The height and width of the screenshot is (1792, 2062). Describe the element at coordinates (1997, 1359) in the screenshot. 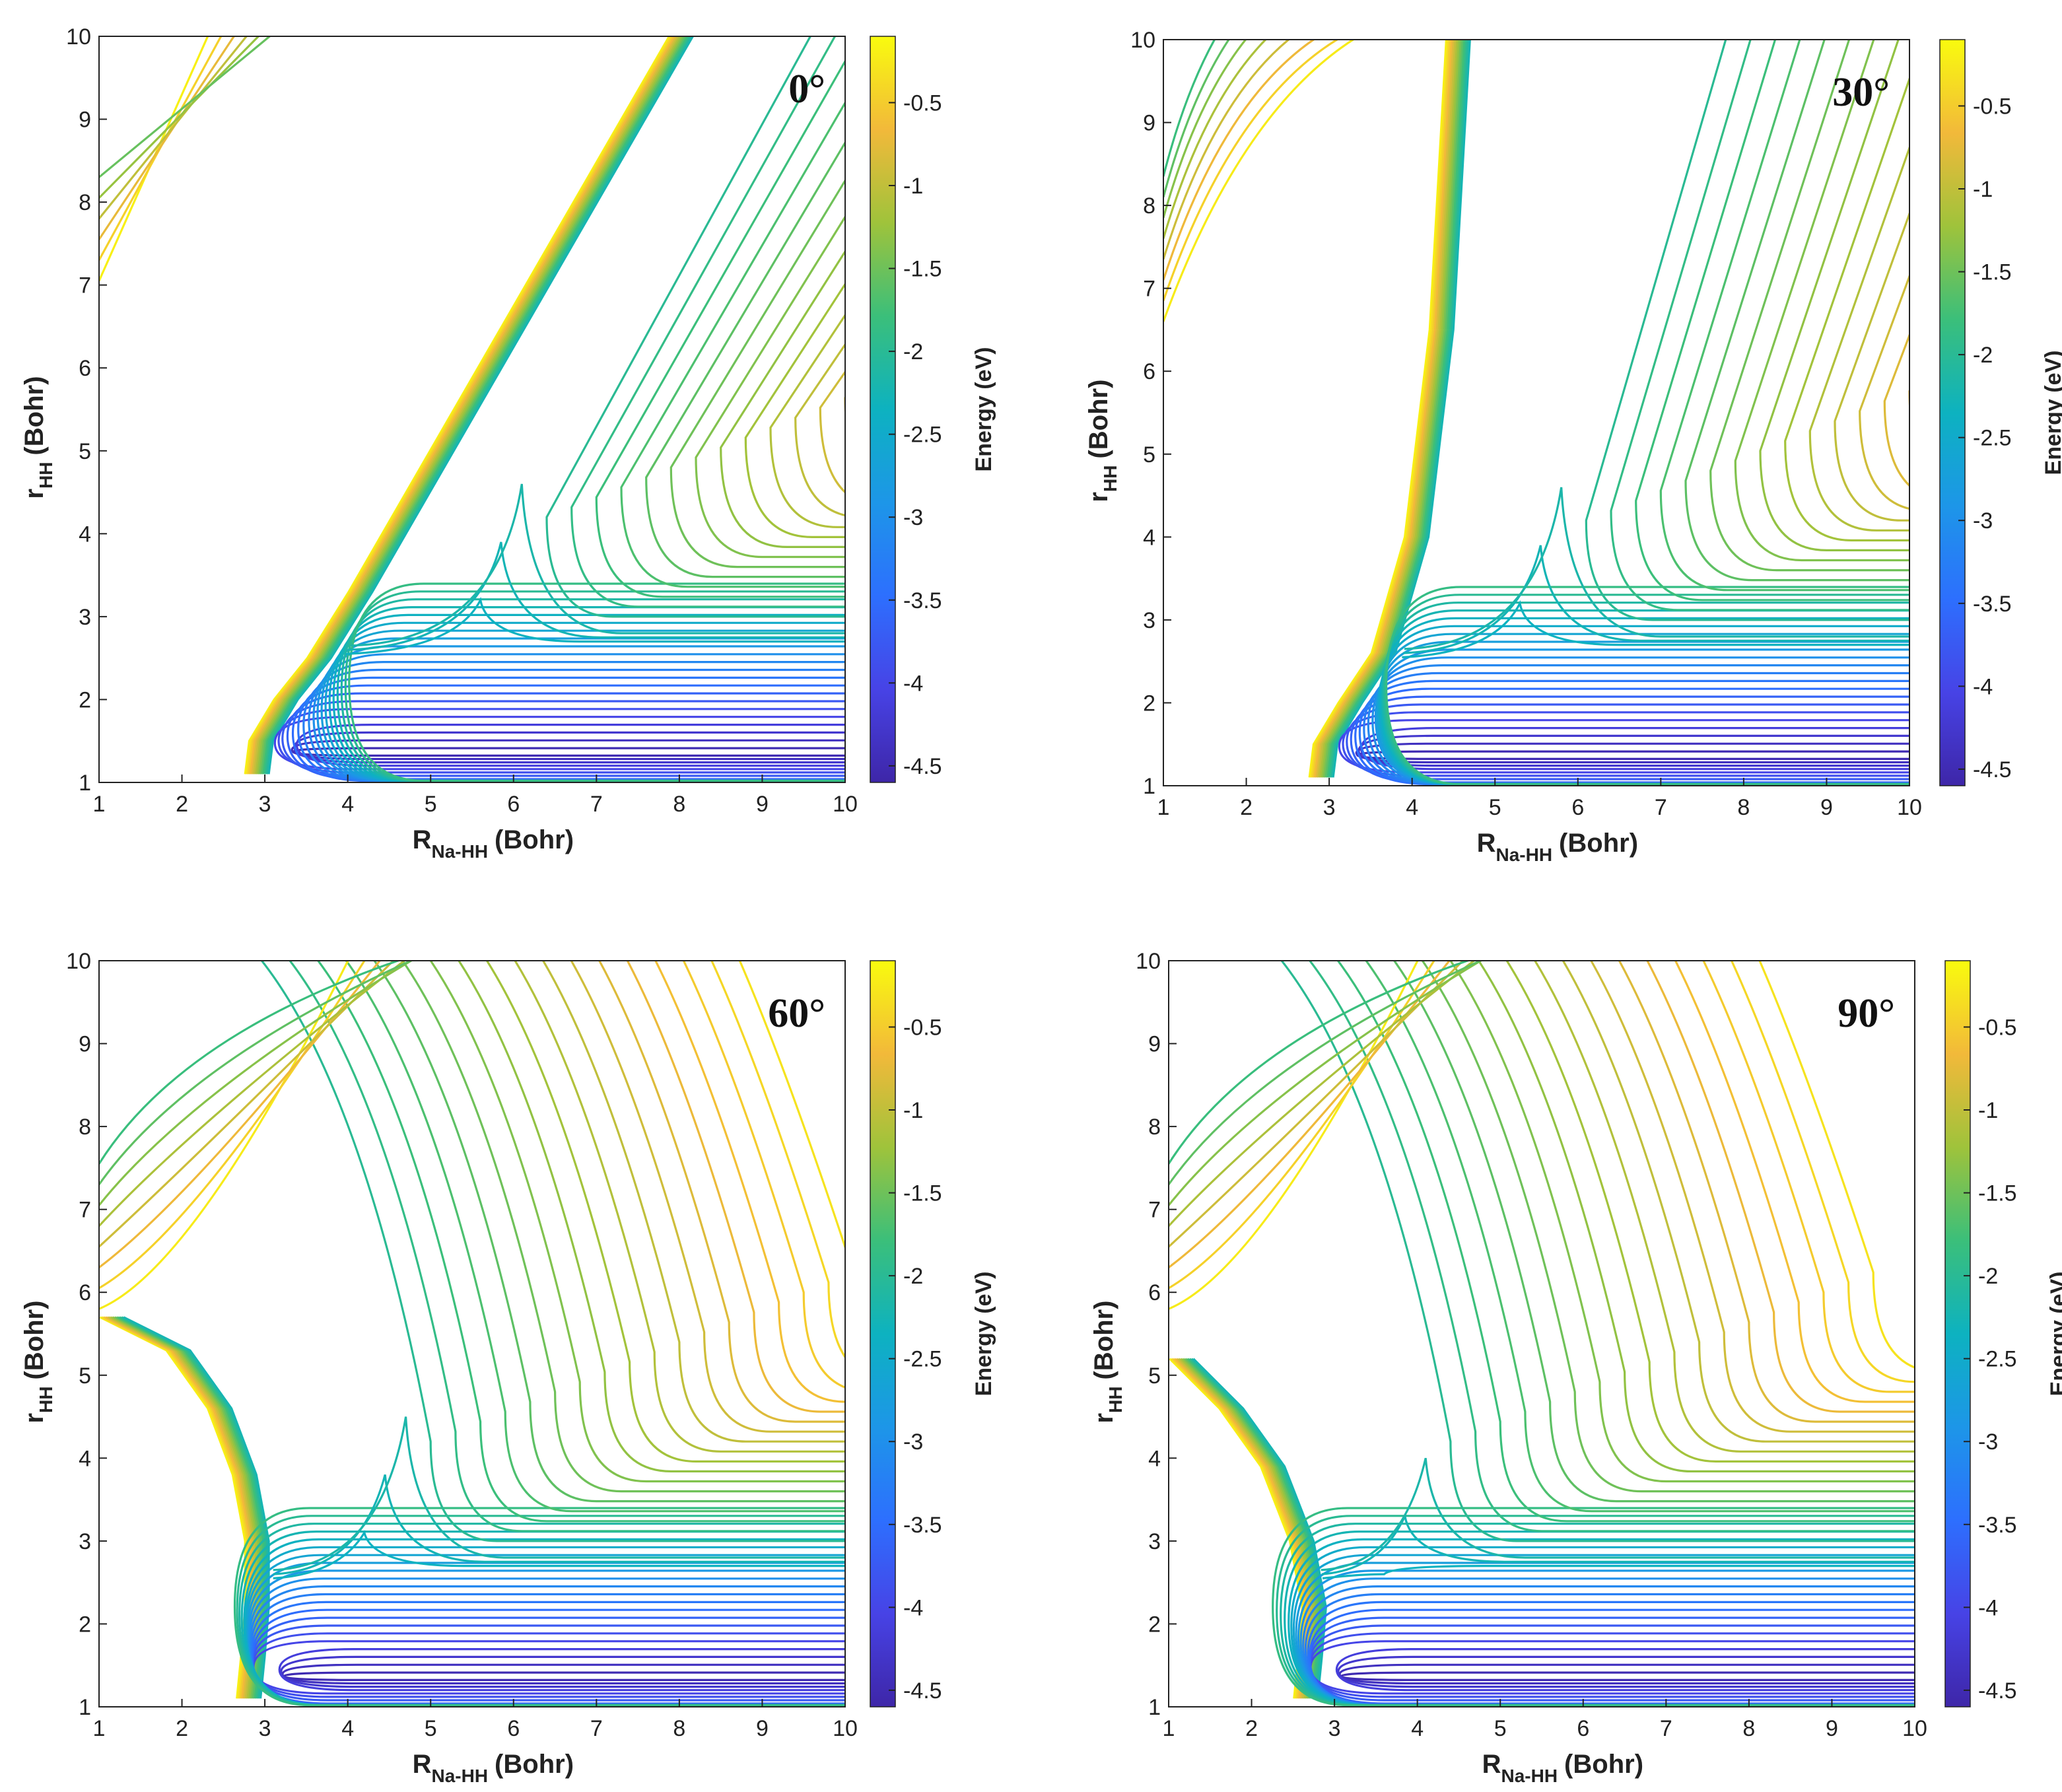

I see `colorbar-tick-label: -2.5` at that location.